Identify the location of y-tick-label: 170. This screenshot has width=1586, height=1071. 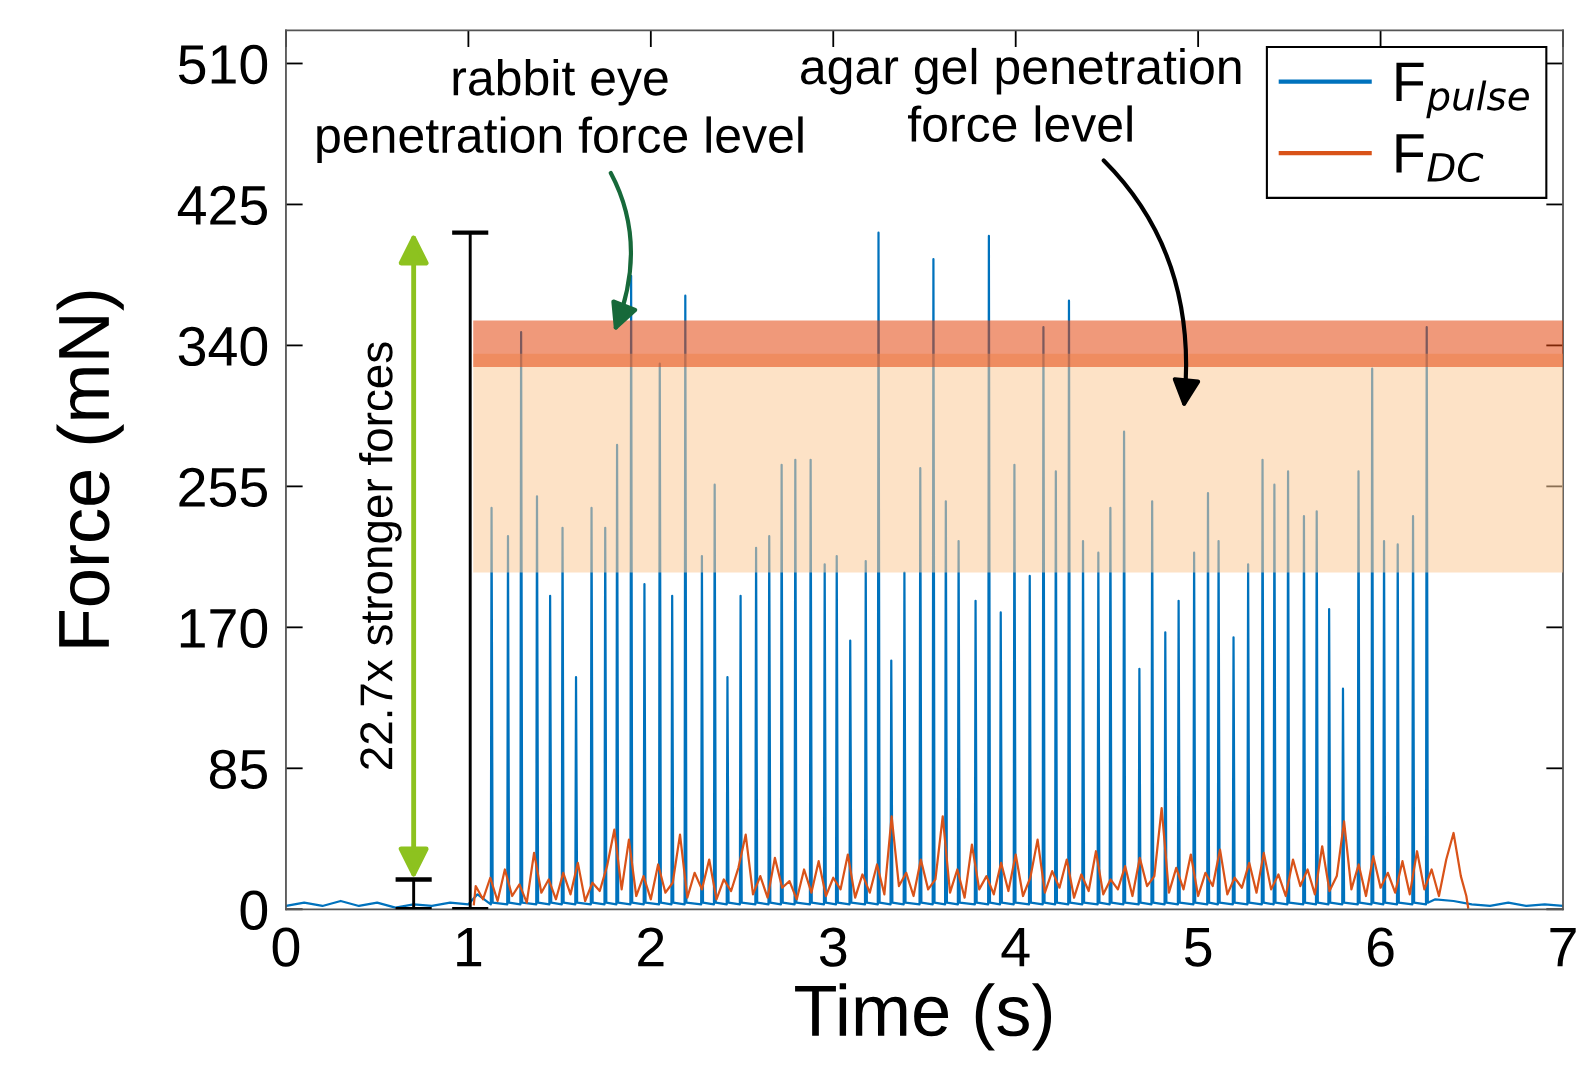
(224, 628).